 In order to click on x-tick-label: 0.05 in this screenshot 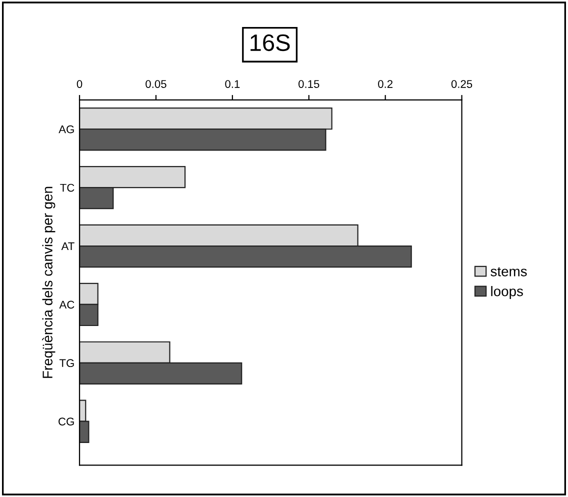, I will do `click(156, 84)`.